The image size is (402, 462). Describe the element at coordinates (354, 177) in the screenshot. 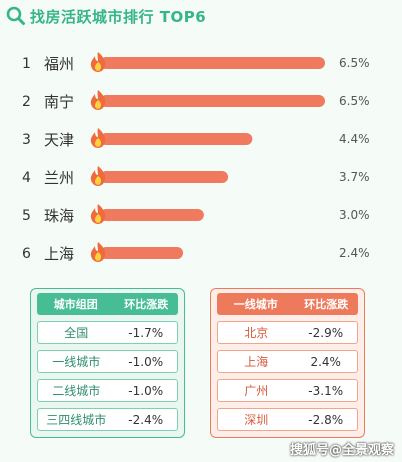

I see `value-label: 3.7%` at that location.